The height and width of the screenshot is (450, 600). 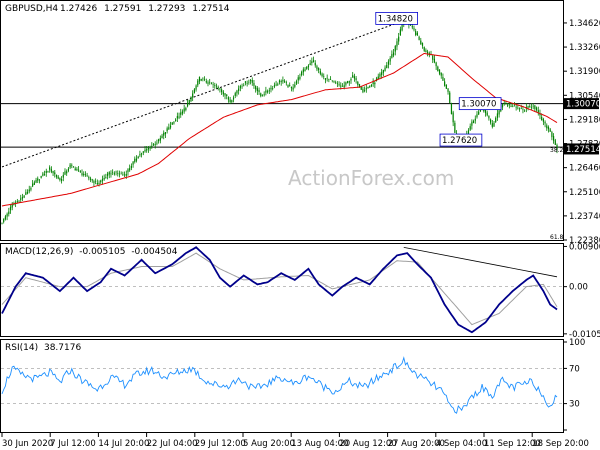 I want to click on last-price-tag-box, so click(x=581, y=149).